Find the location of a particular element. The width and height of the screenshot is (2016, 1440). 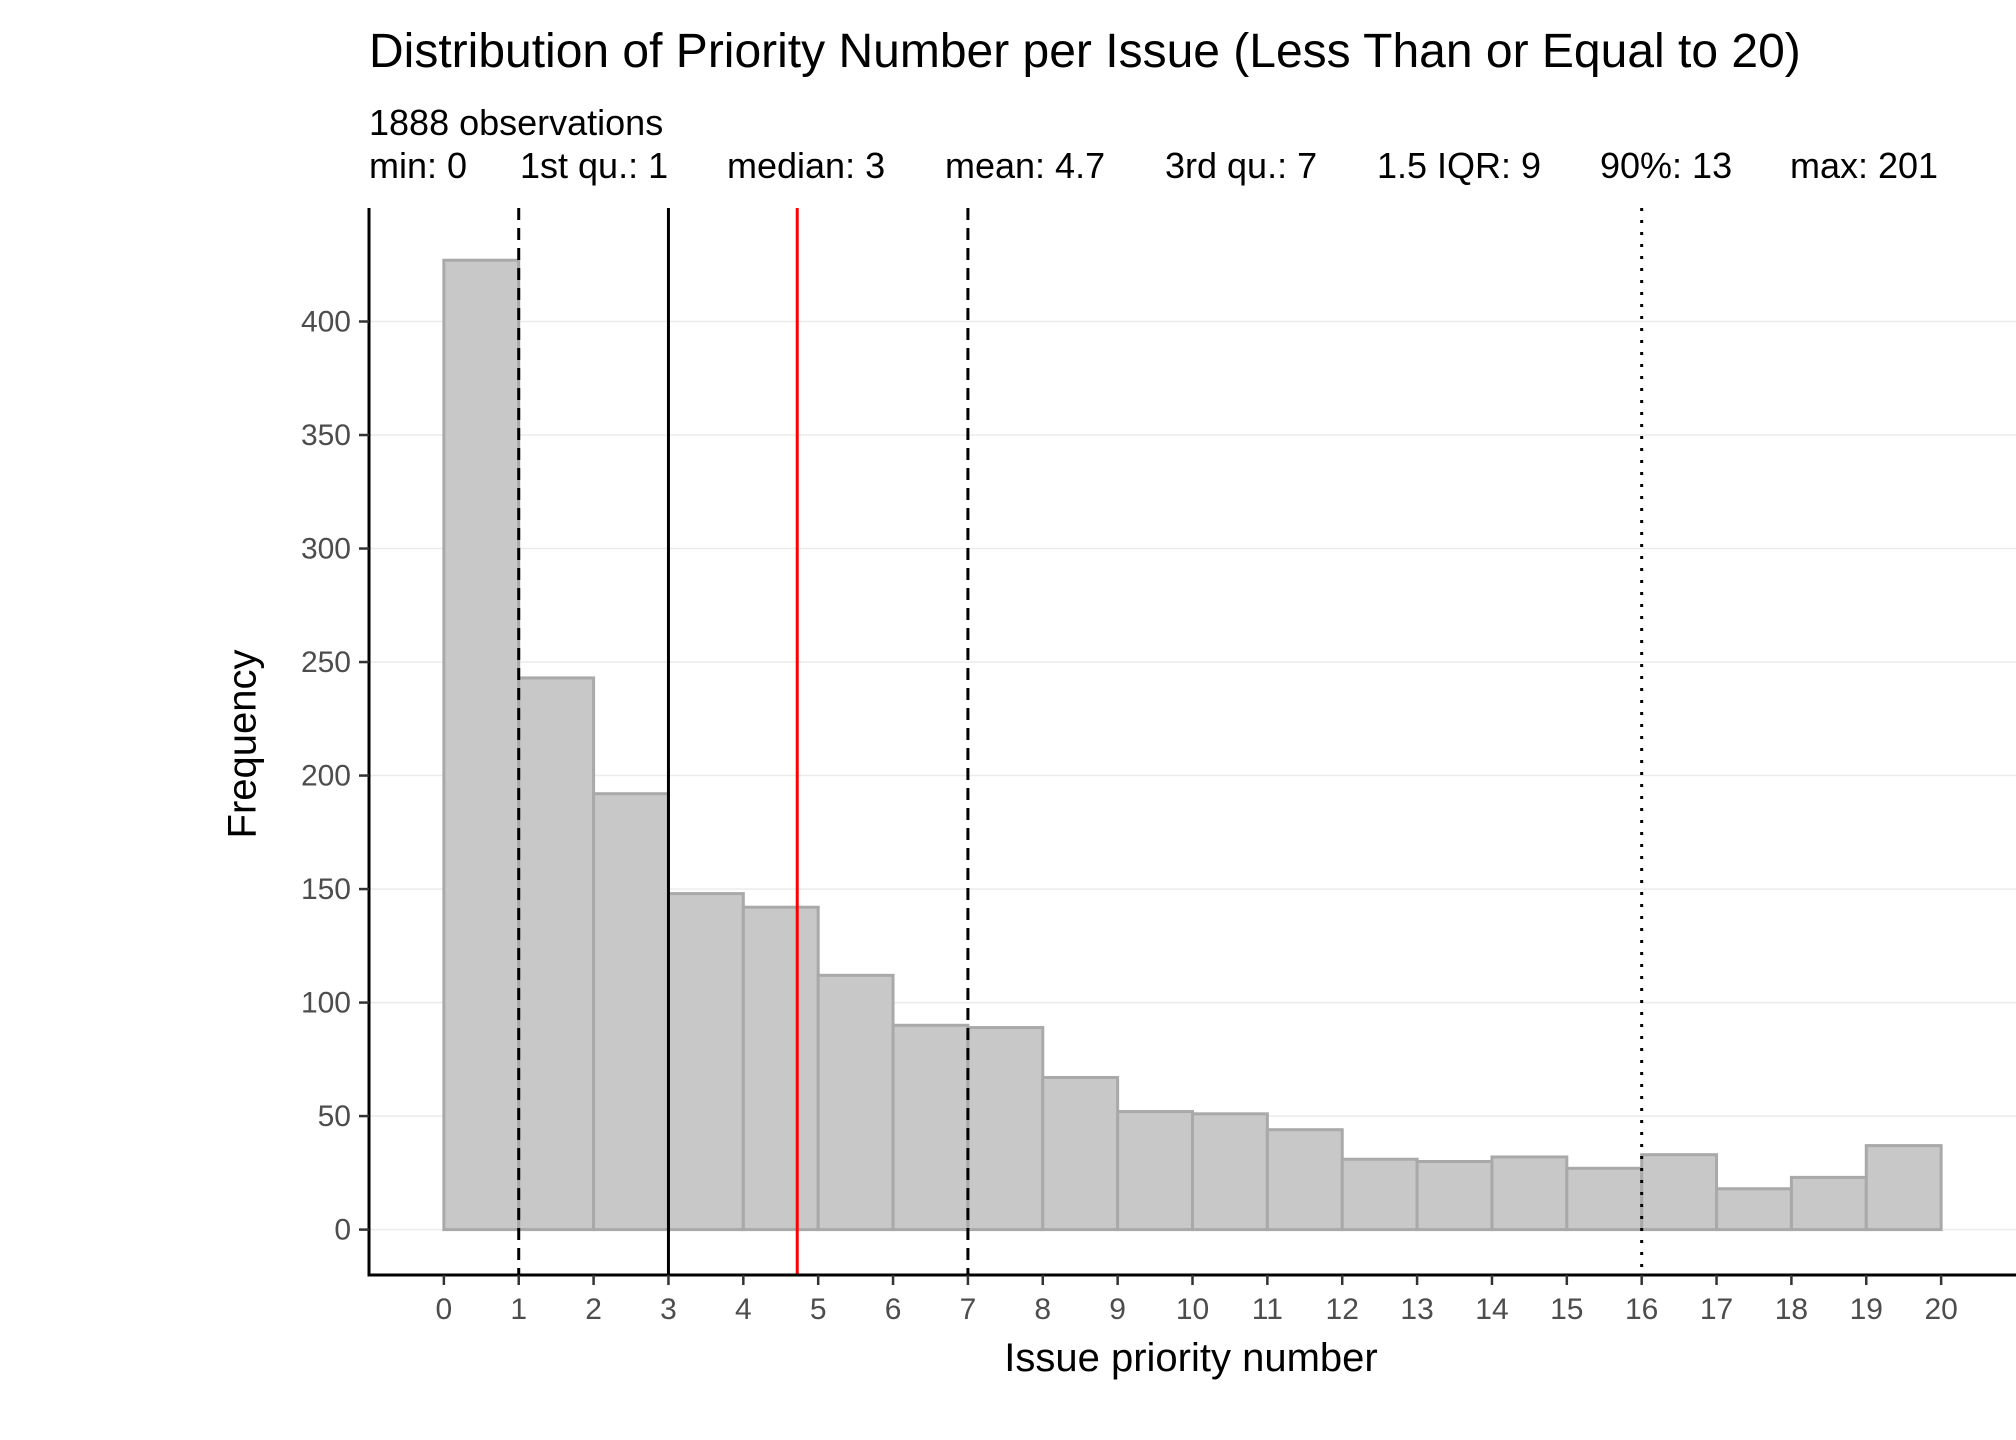

y-tick-label-0: 0 is located at coordinates (342, 1230).